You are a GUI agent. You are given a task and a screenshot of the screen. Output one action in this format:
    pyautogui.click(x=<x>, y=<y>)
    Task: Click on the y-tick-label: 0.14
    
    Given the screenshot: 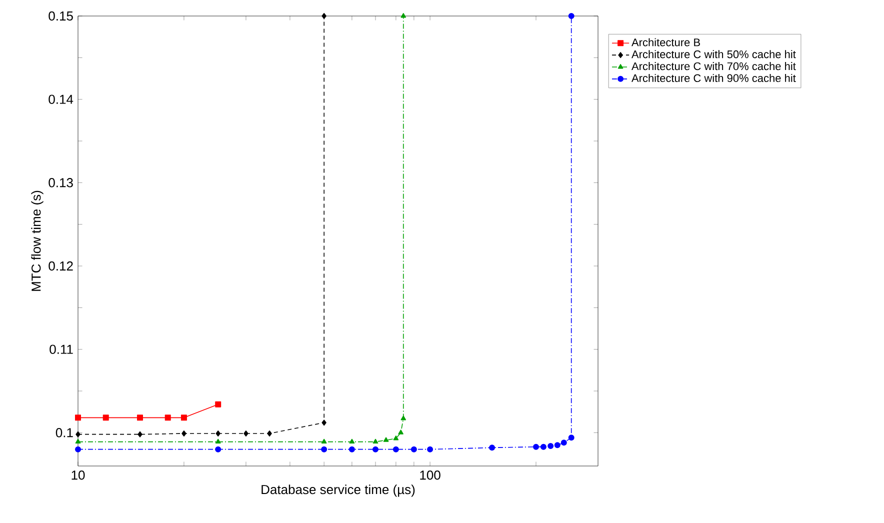 What is the action you would take?
    pyautogui.click(x=61, y=99)
    